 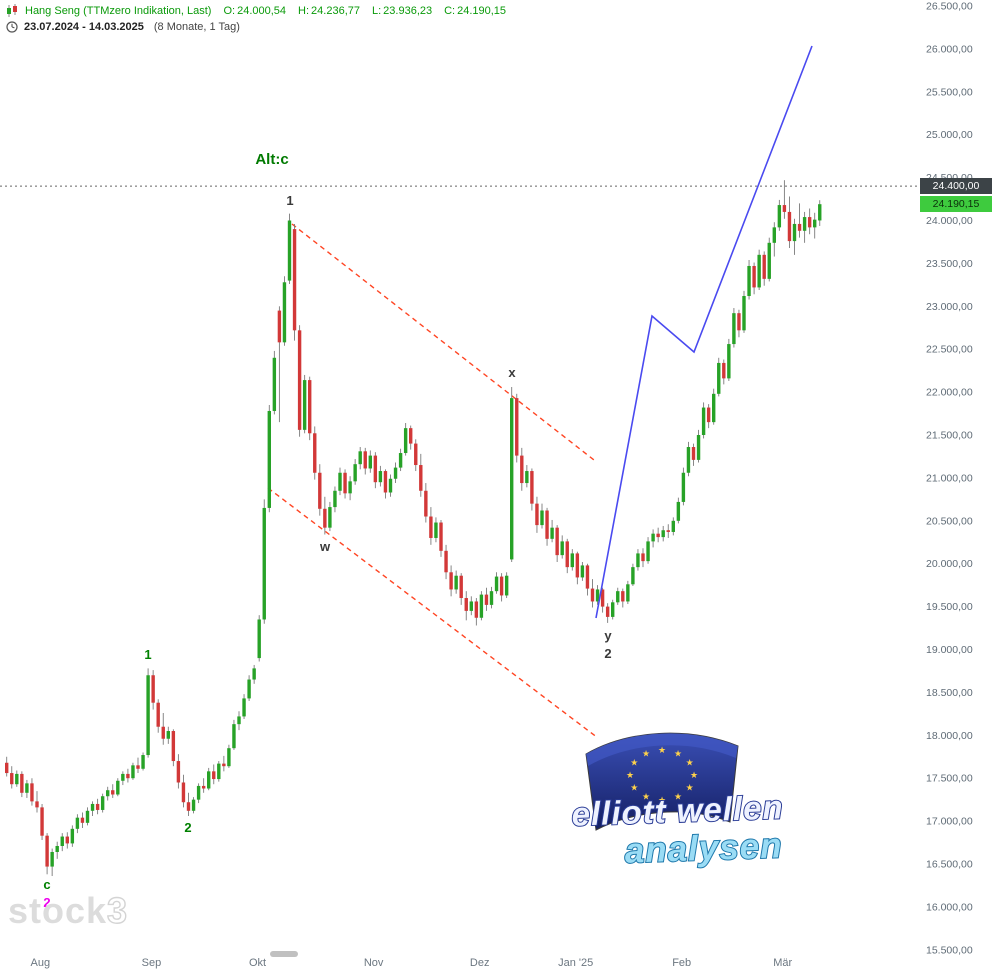 I want to click on blue-projection-line, so click(x=704, y=332).